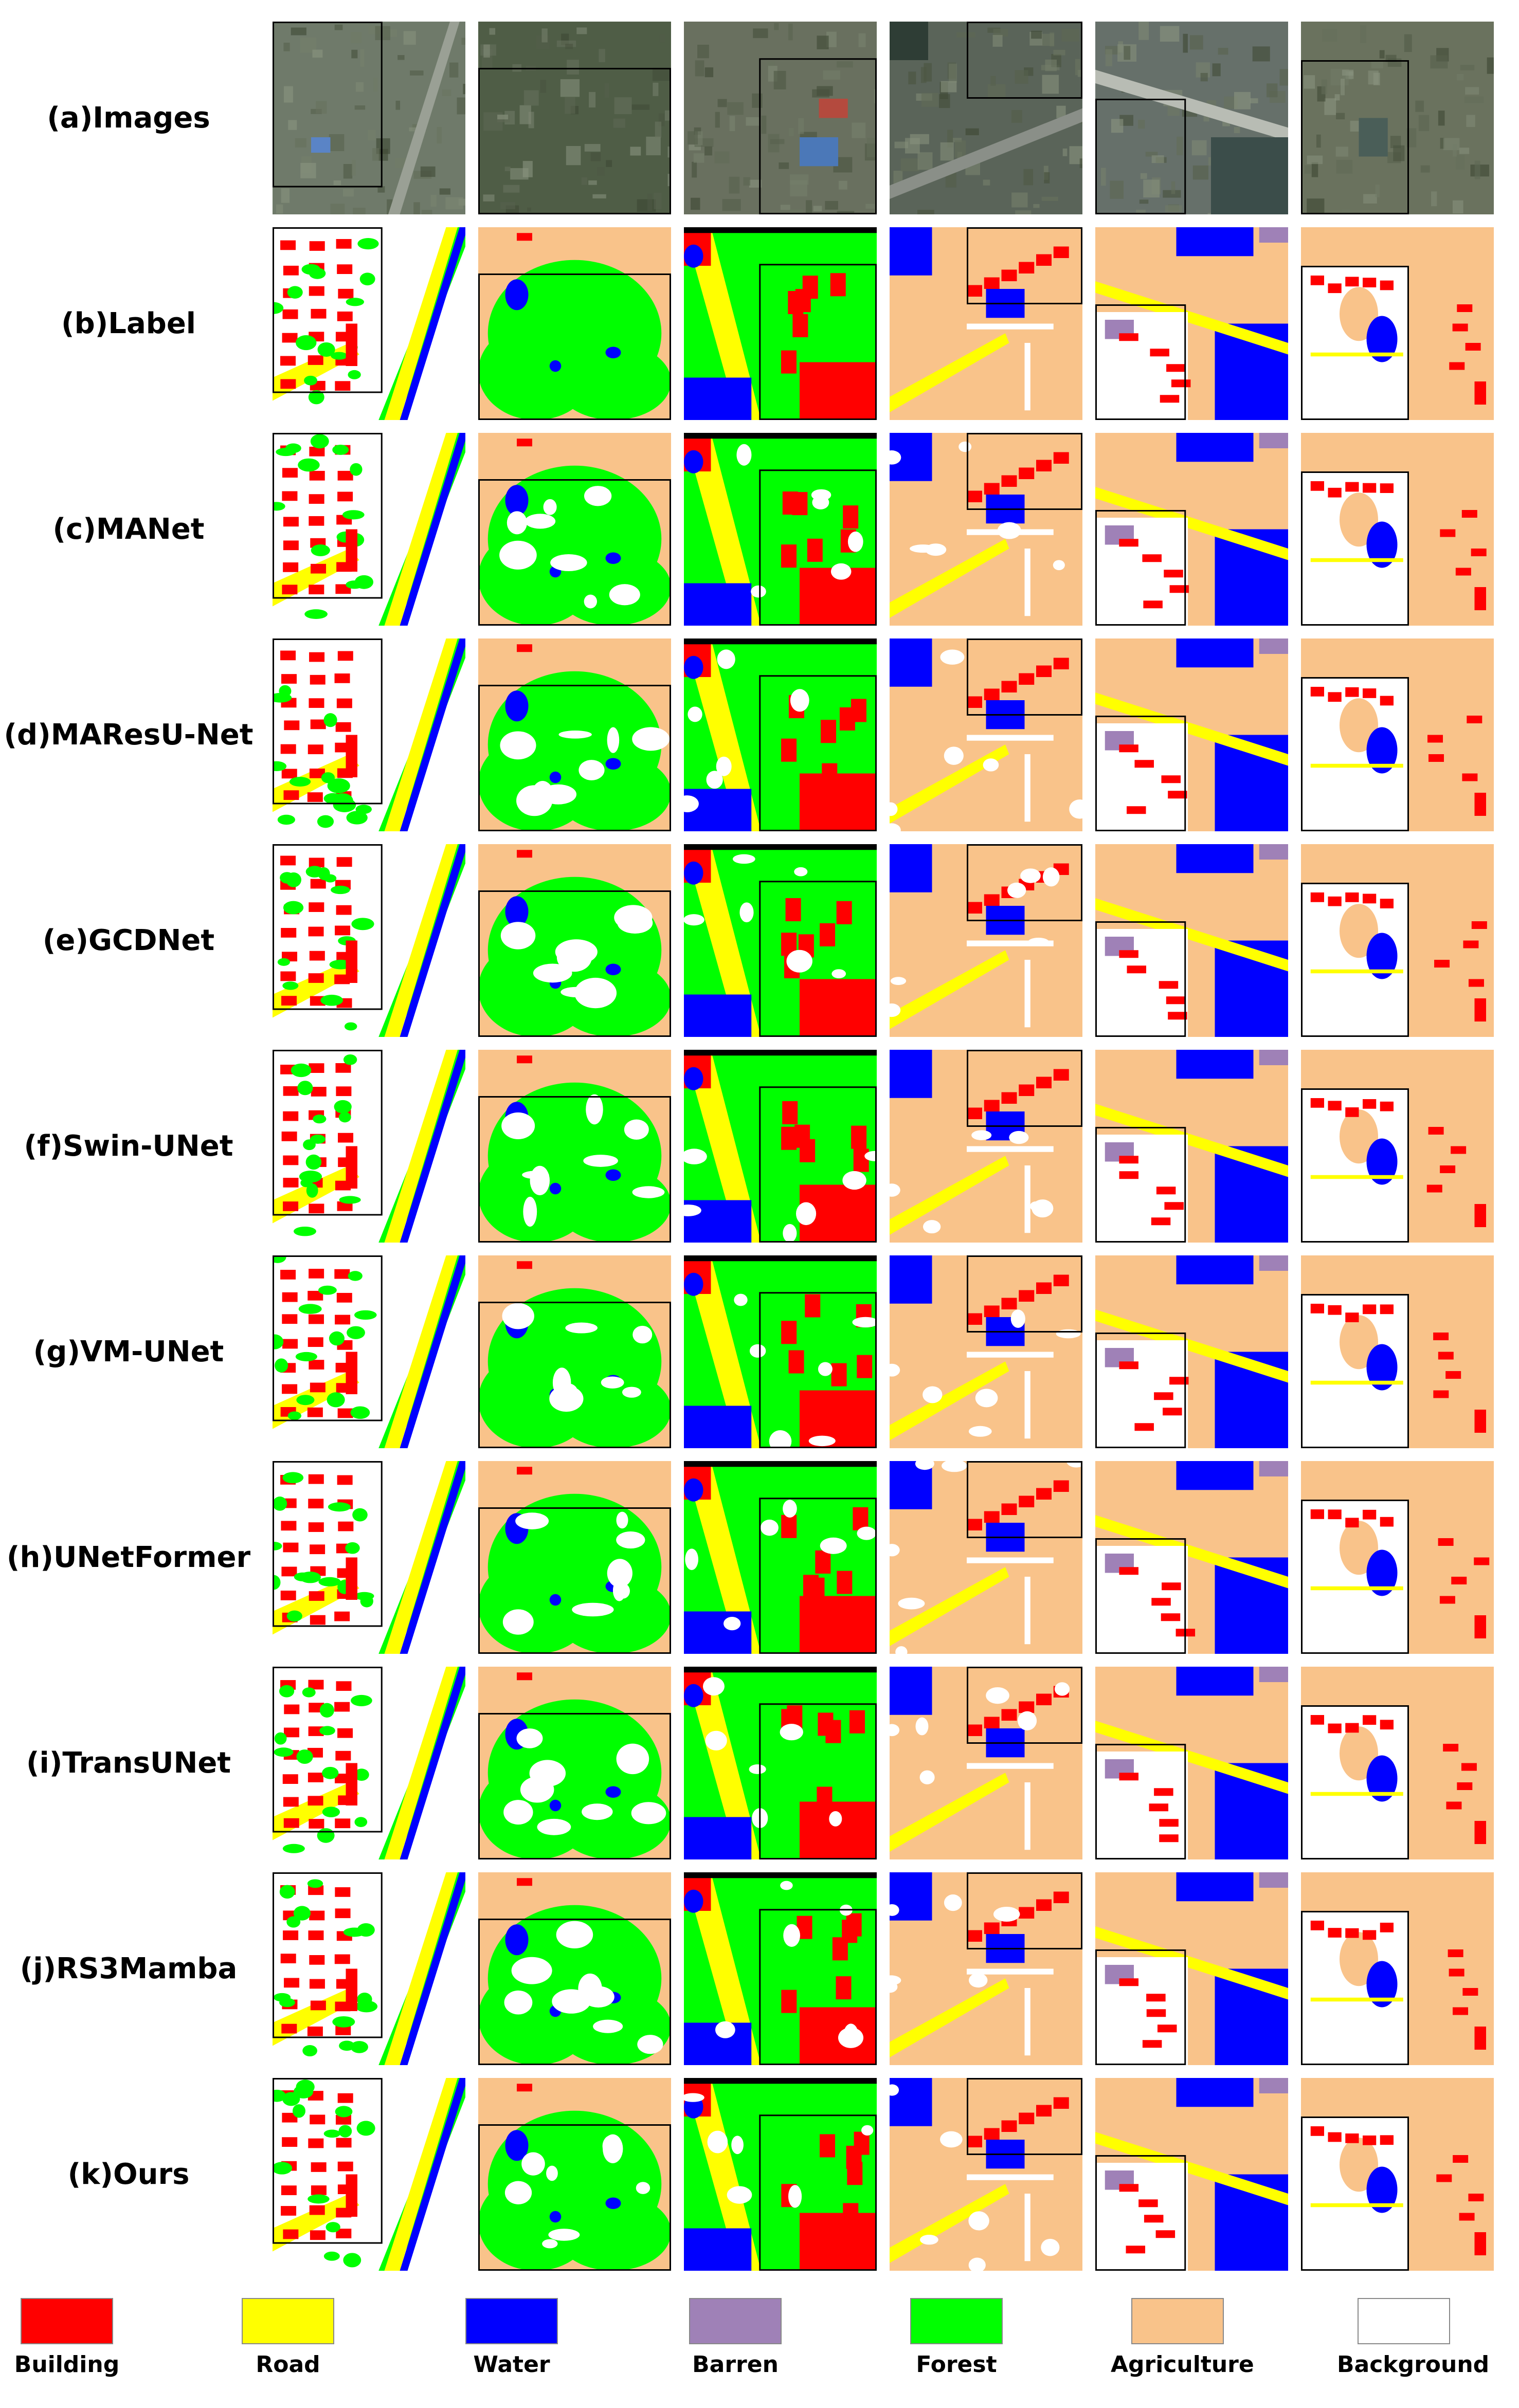 This screenshot has width=1519, height=2408. What do you see at coordinates (128, 1763) in the screenshot?
I see `row-label: (i)TransUNet` at bounding box center [128, 1763].